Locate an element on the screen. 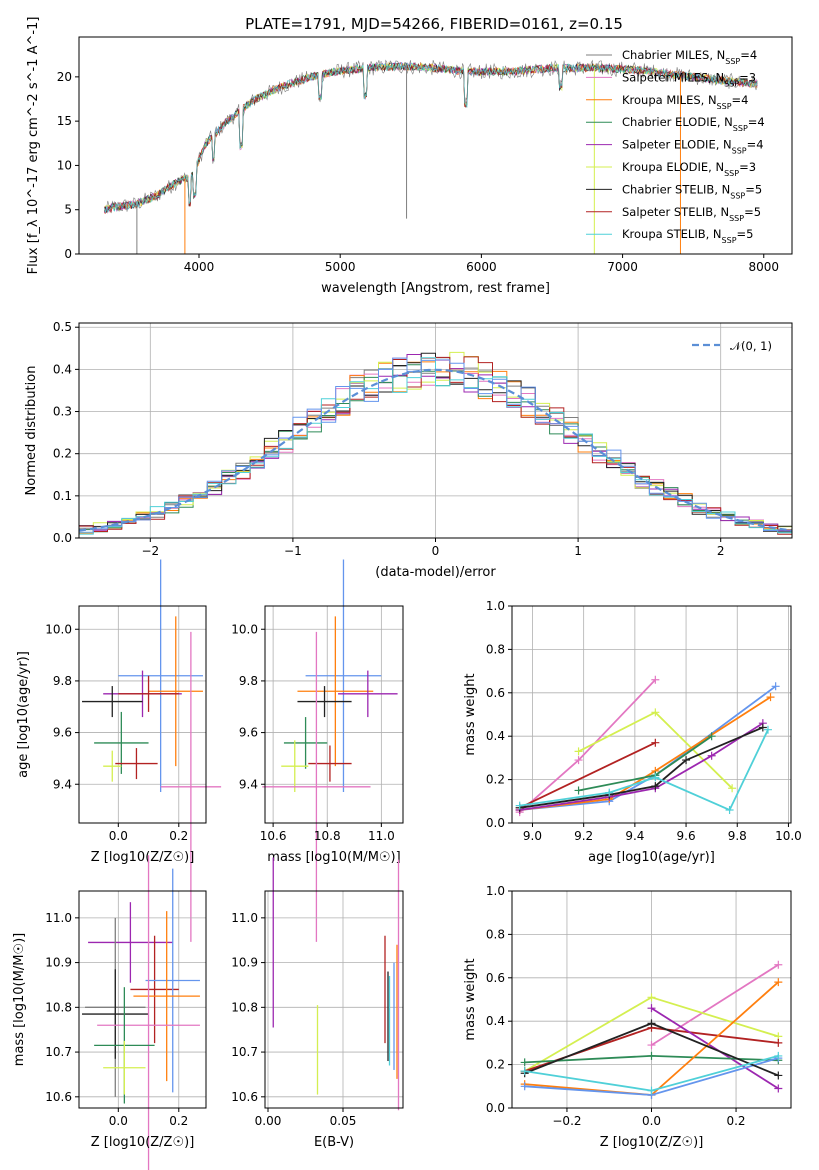  legend-entry: 𝒩(0, 1) is located at coordinates (751, 346).